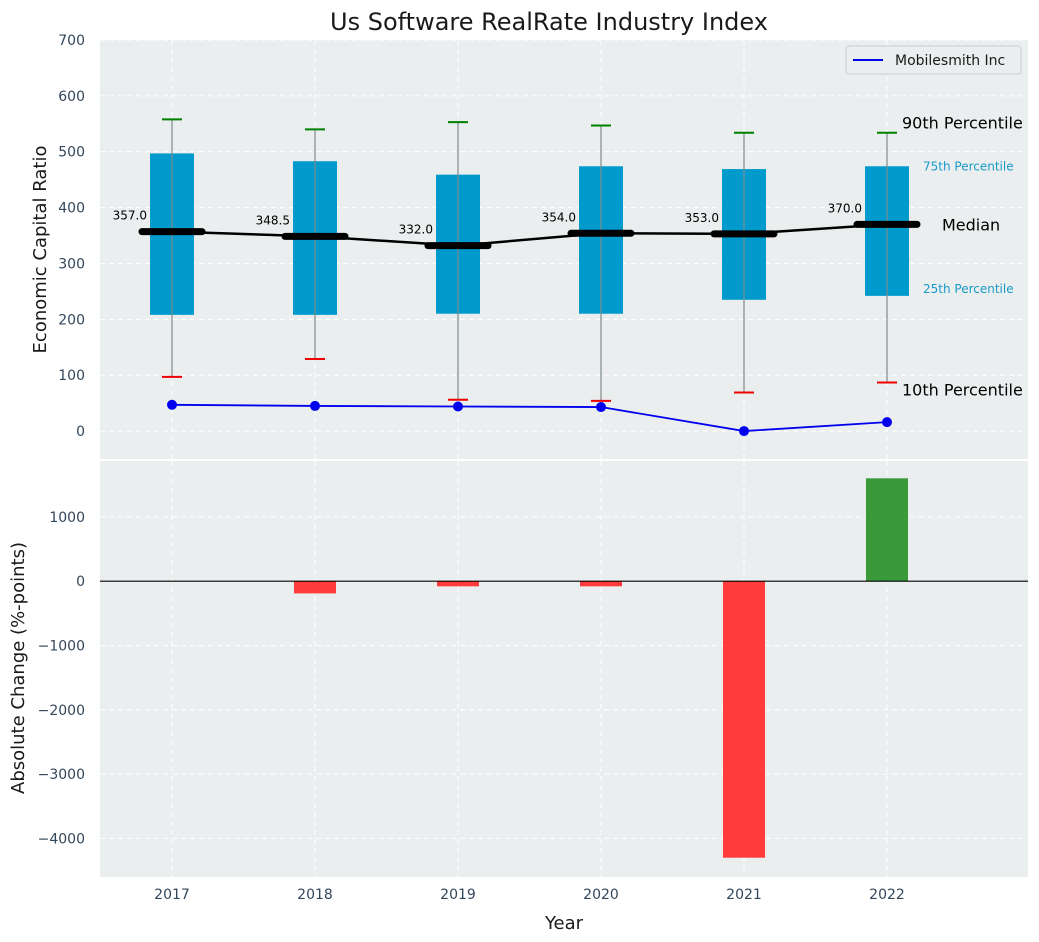 The image size is (1039, 942). I want to click on y-tick-label: 100, so click(71, 376).